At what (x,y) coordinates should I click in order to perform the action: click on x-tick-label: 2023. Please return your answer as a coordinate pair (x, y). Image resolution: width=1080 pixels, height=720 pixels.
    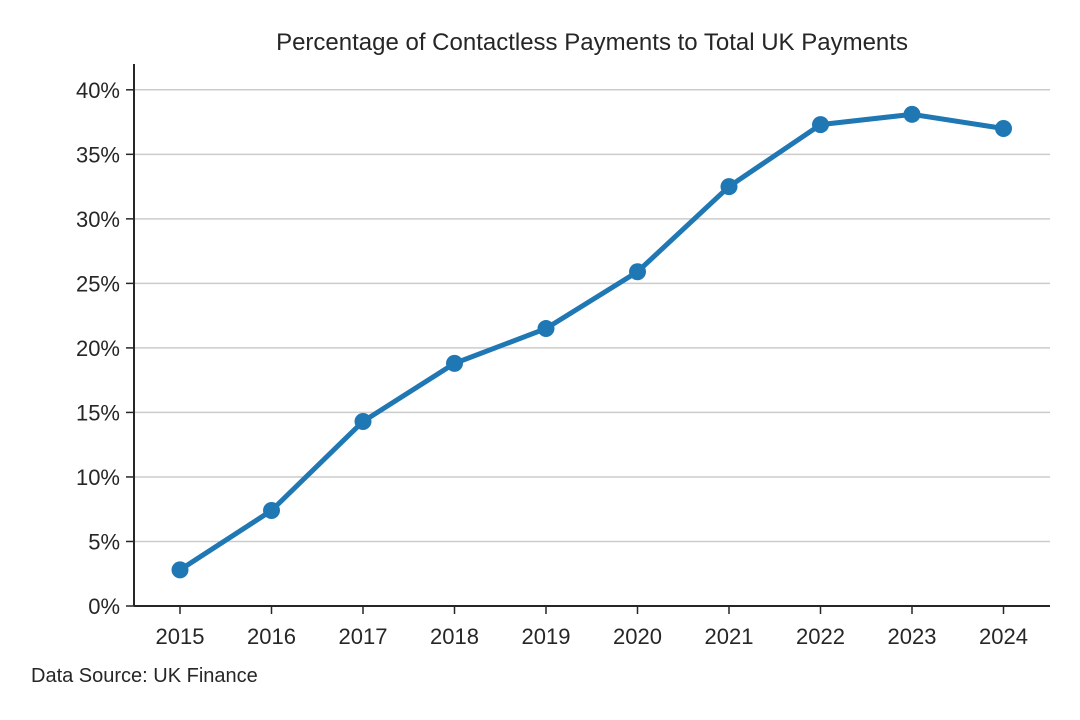
    Looking at the image, I should click on (912, 636).